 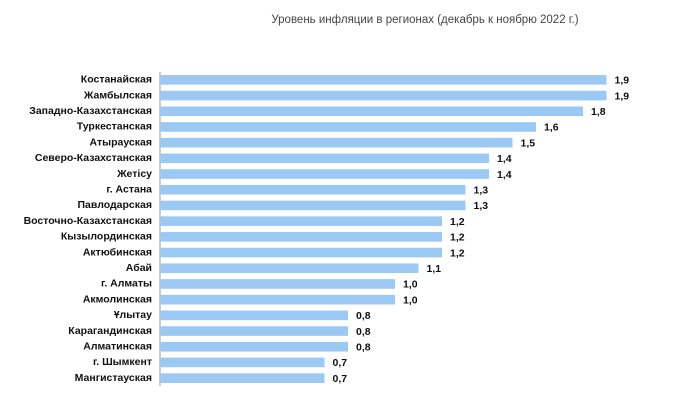 What do you see at coordinates (90, 111) in the screenshot?
I see `category-label: Западно-Казахстанская` at bounding box center [90, 111].